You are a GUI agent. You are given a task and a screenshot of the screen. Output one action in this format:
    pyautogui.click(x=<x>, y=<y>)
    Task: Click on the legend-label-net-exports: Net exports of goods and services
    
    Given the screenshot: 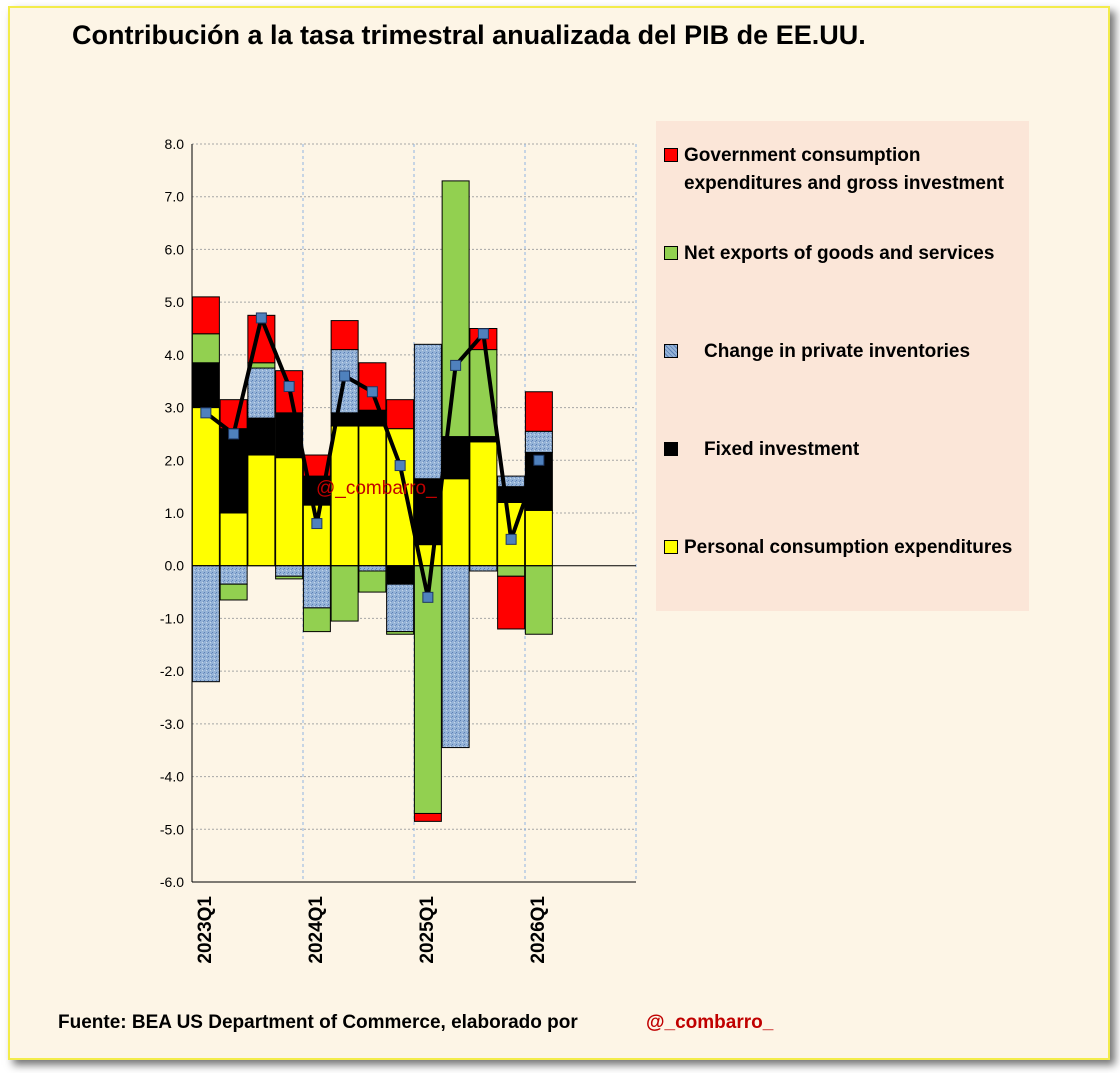 What is the action you would take?
    pyautogui.click(x=839, y=253)
    